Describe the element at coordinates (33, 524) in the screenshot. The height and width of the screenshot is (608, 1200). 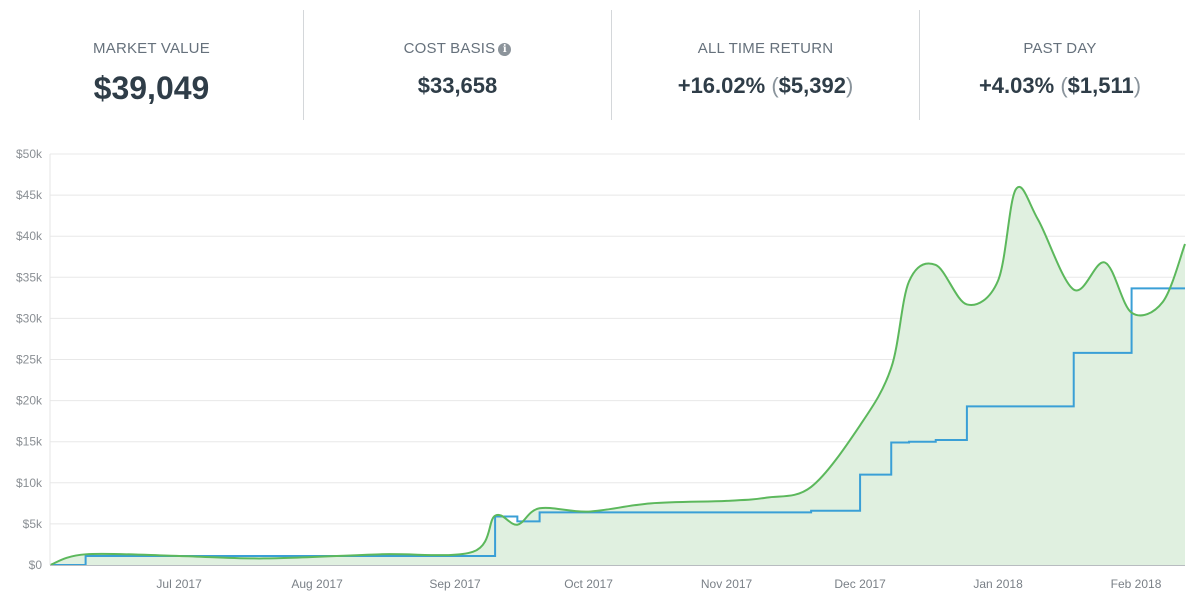
I see `y-tick-label: $5k` at that location.